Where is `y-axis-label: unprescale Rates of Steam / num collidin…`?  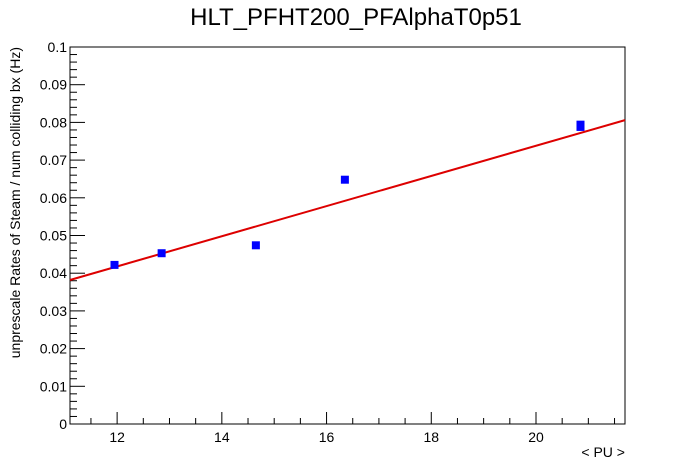 y-axis-label: unprescale Rates of Steam / num collidin… is located at coordinates (15, 202).